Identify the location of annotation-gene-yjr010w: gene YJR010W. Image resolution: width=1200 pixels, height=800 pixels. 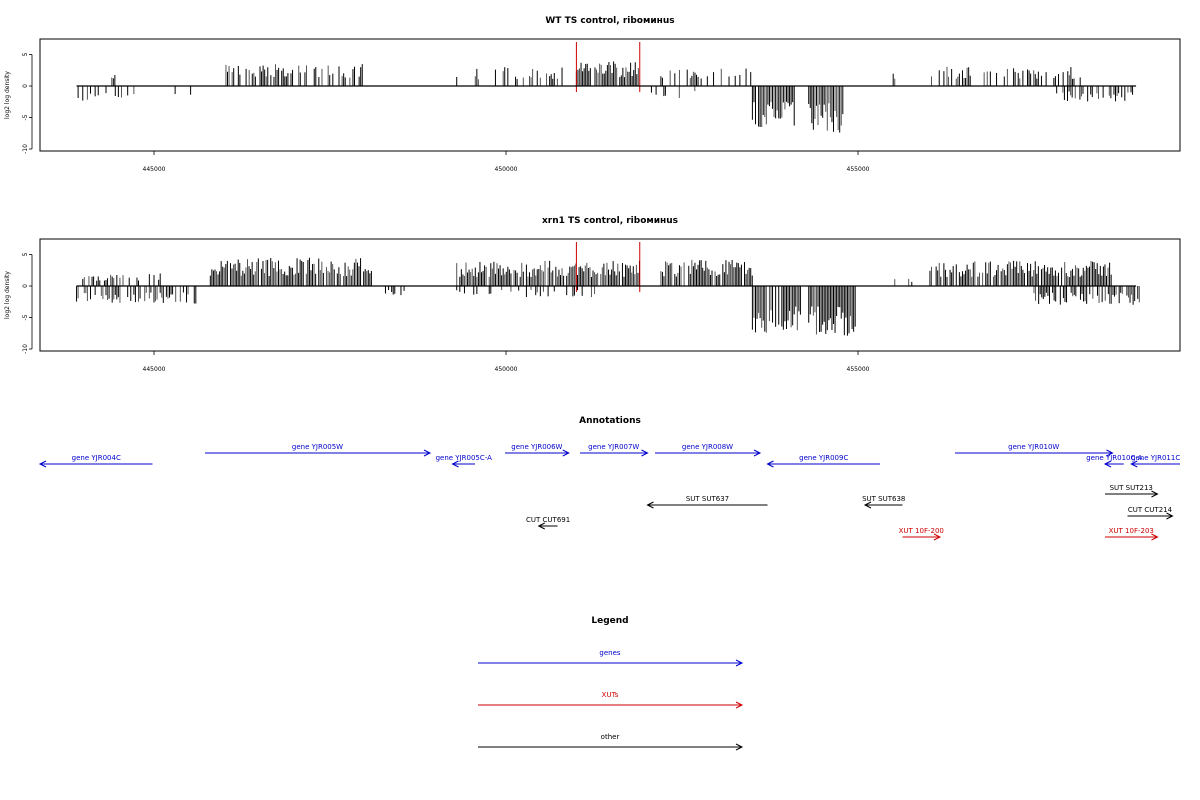
(1034, 450).